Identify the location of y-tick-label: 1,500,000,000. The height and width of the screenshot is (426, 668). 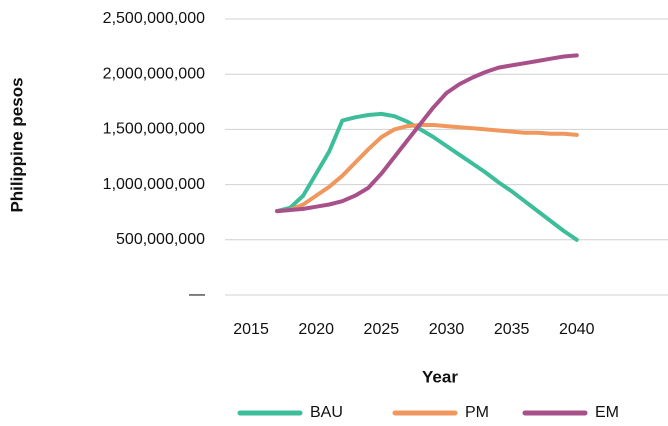
(154, 129).